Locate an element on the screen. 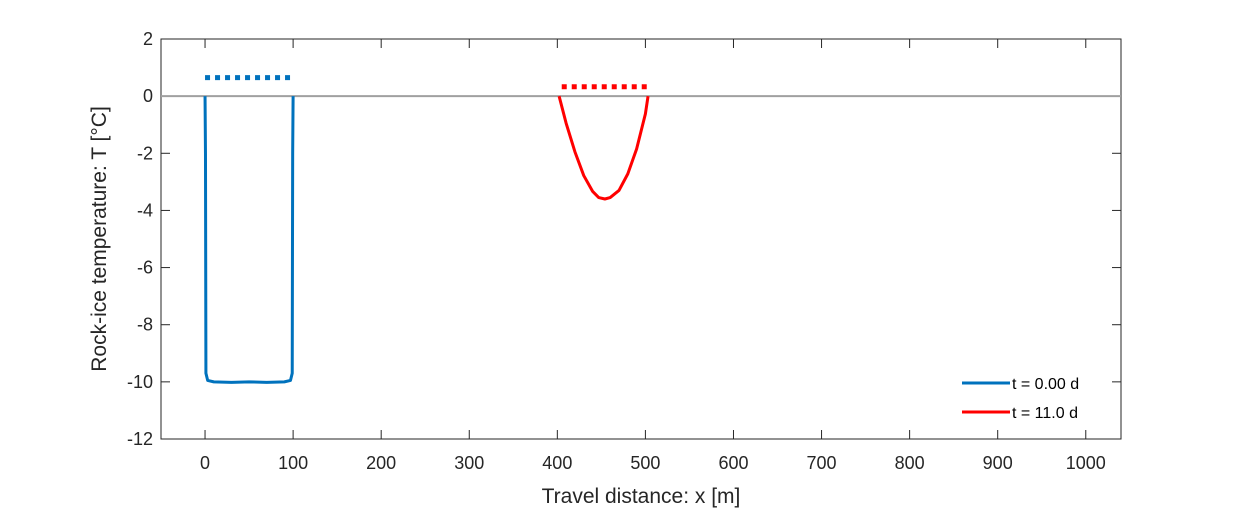 Image resolution: width=1241 pixels, height=525 pixels. x-tick-label: 400 is located at coordinates (557, 463).